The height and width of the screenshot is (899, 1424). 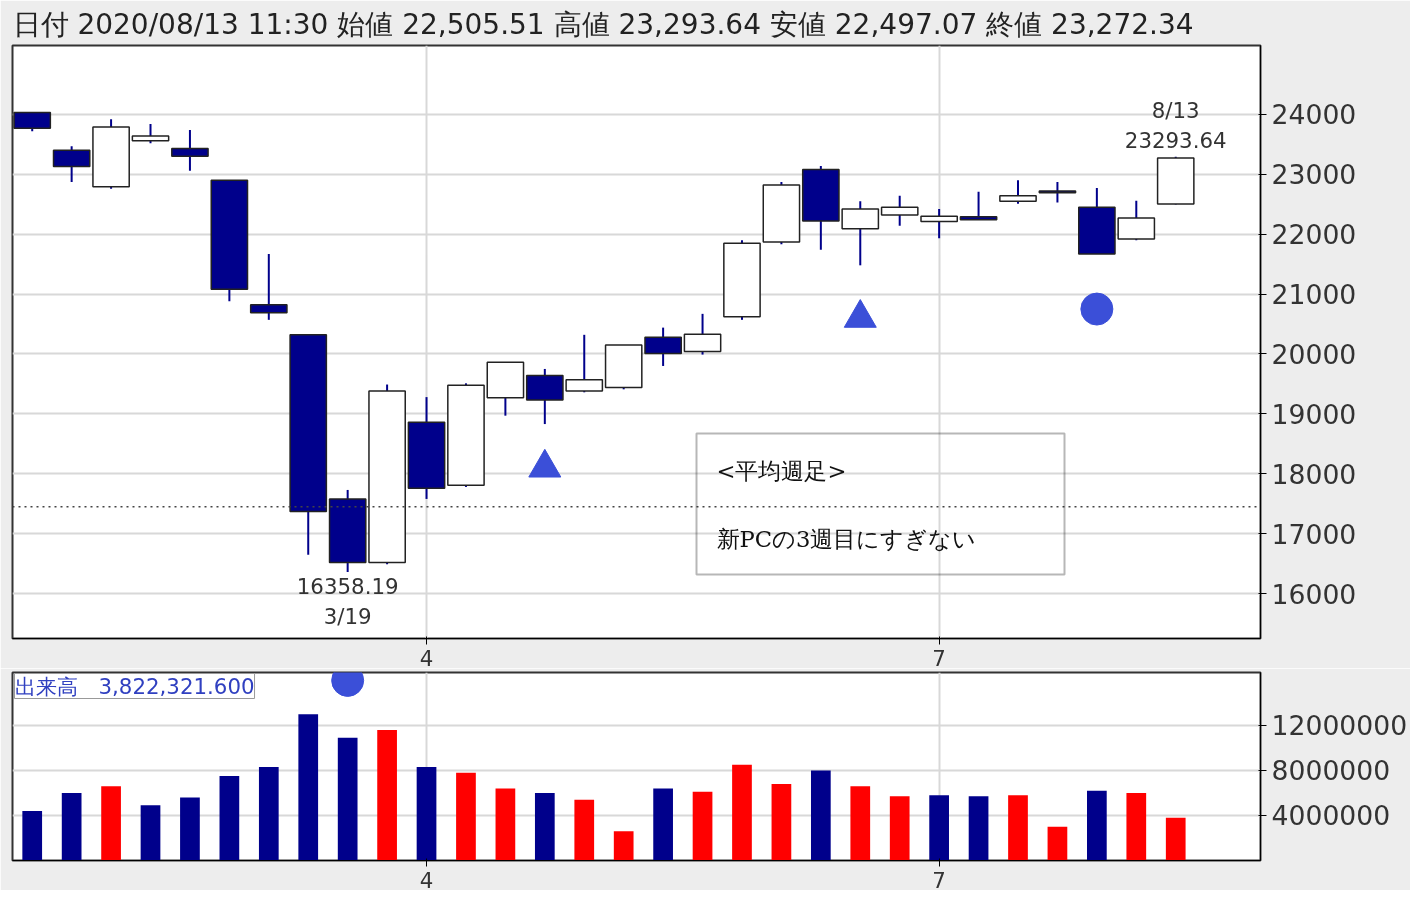 What do you see at coordinates (1314, 235) in the screenshot?
I see `y-tick-label: 22000` at bounding box center [1314, 235].